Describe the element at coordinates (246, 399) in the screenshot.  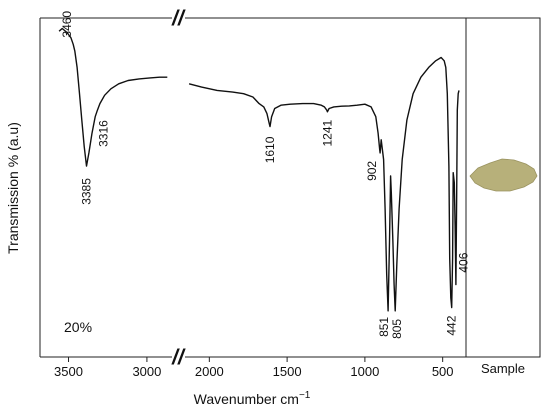
I see `x-axis-label-text: Wavenumber cm` at that location.